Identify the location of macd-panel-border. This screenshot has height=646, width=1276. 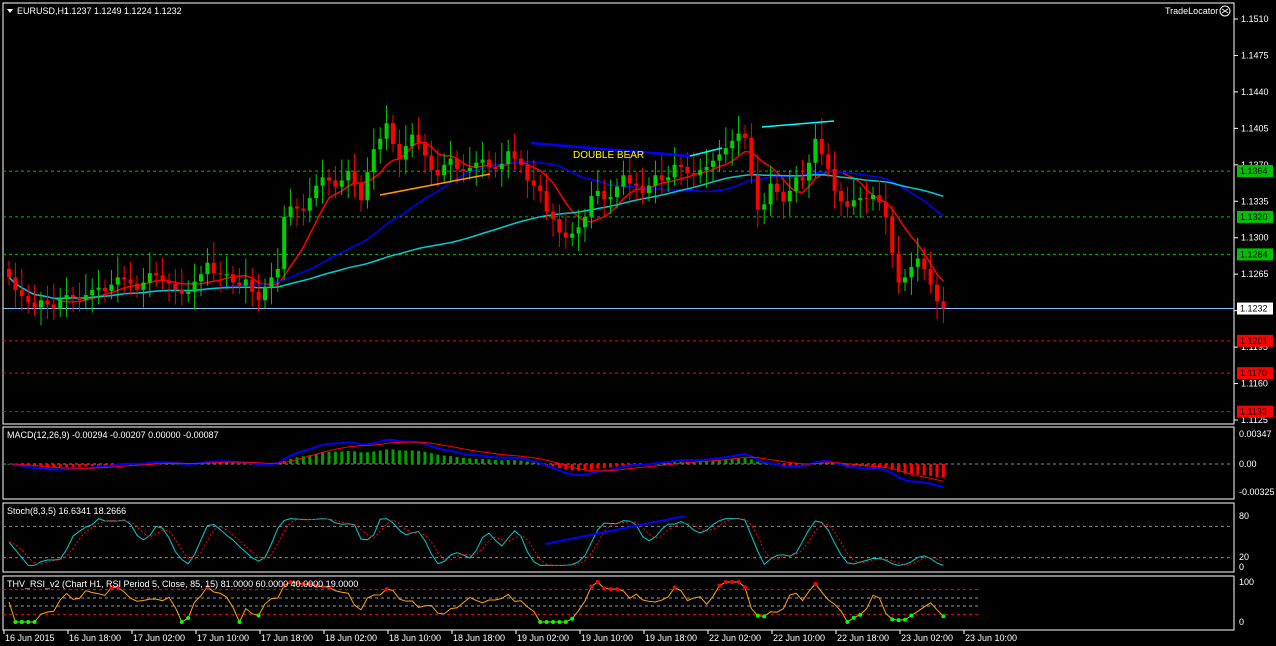
(618, 463).